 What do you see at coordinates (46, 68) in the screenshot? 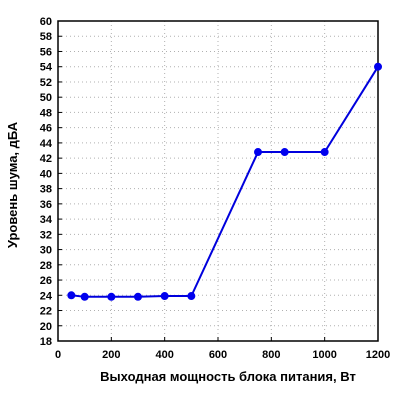
I see `y-tick-label: 54` at bounding box center [46, 68].